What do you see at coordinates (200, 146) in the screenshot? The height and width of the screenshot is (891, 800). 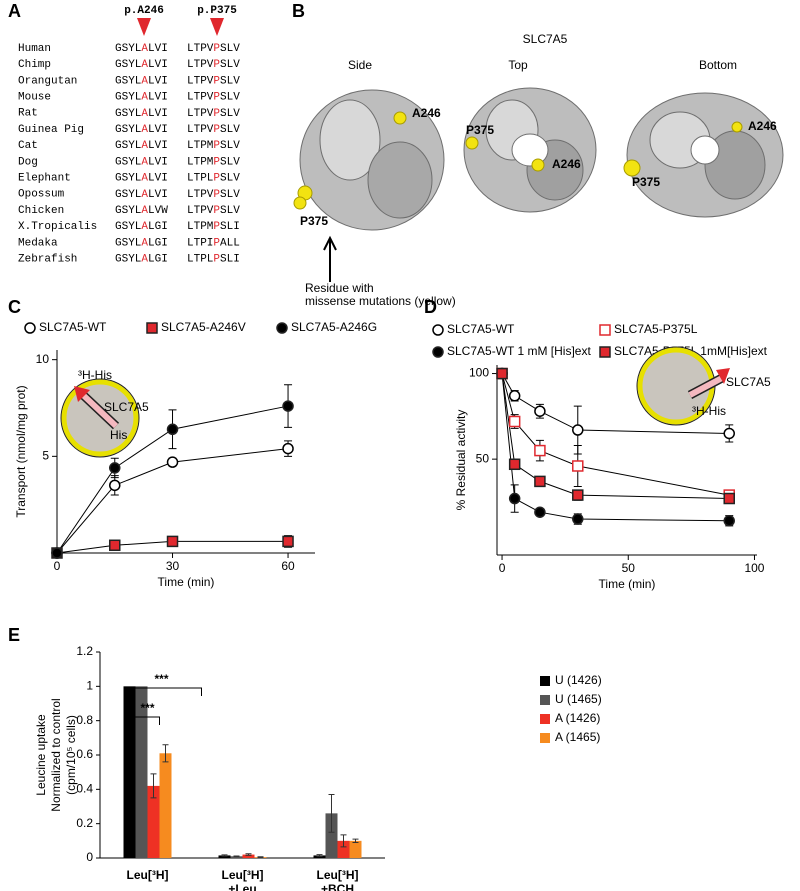 I see `residue: LTPM` at bounding box center [200, 146].